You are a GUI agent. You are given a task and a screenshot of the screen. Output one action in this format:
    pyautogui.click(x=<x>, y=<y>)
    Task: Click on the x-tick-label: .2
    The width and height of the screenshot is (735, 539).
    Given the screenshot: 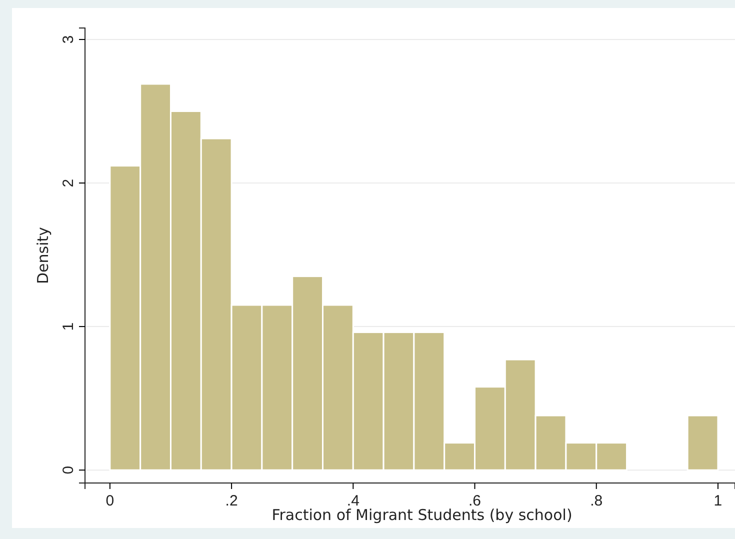 What is the action you would take?
    pyautogui.click(x=231, y=501)
    